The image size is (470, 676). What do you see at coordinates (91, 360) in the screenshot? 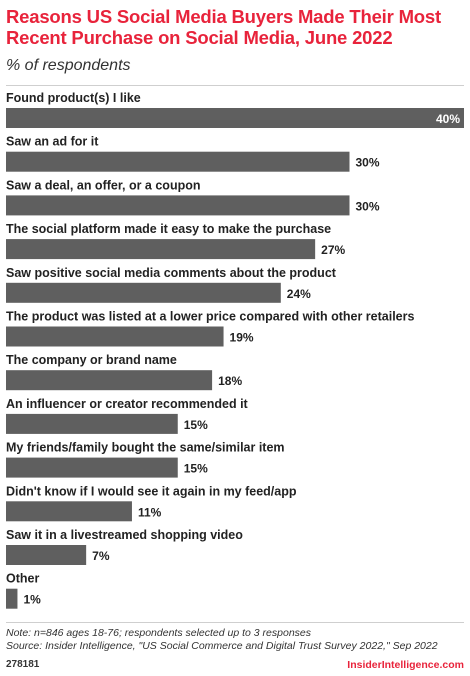
I see `category-label: The company or brand name` at bounding box center [91, 360].